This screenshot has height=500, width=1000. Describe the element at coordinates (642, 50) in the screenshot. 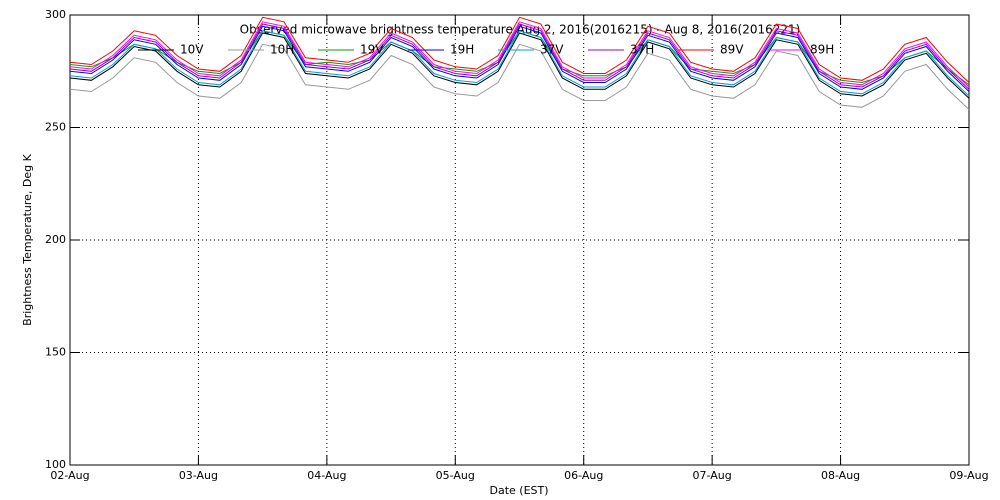

I see `legend-label: 37H` at that location.